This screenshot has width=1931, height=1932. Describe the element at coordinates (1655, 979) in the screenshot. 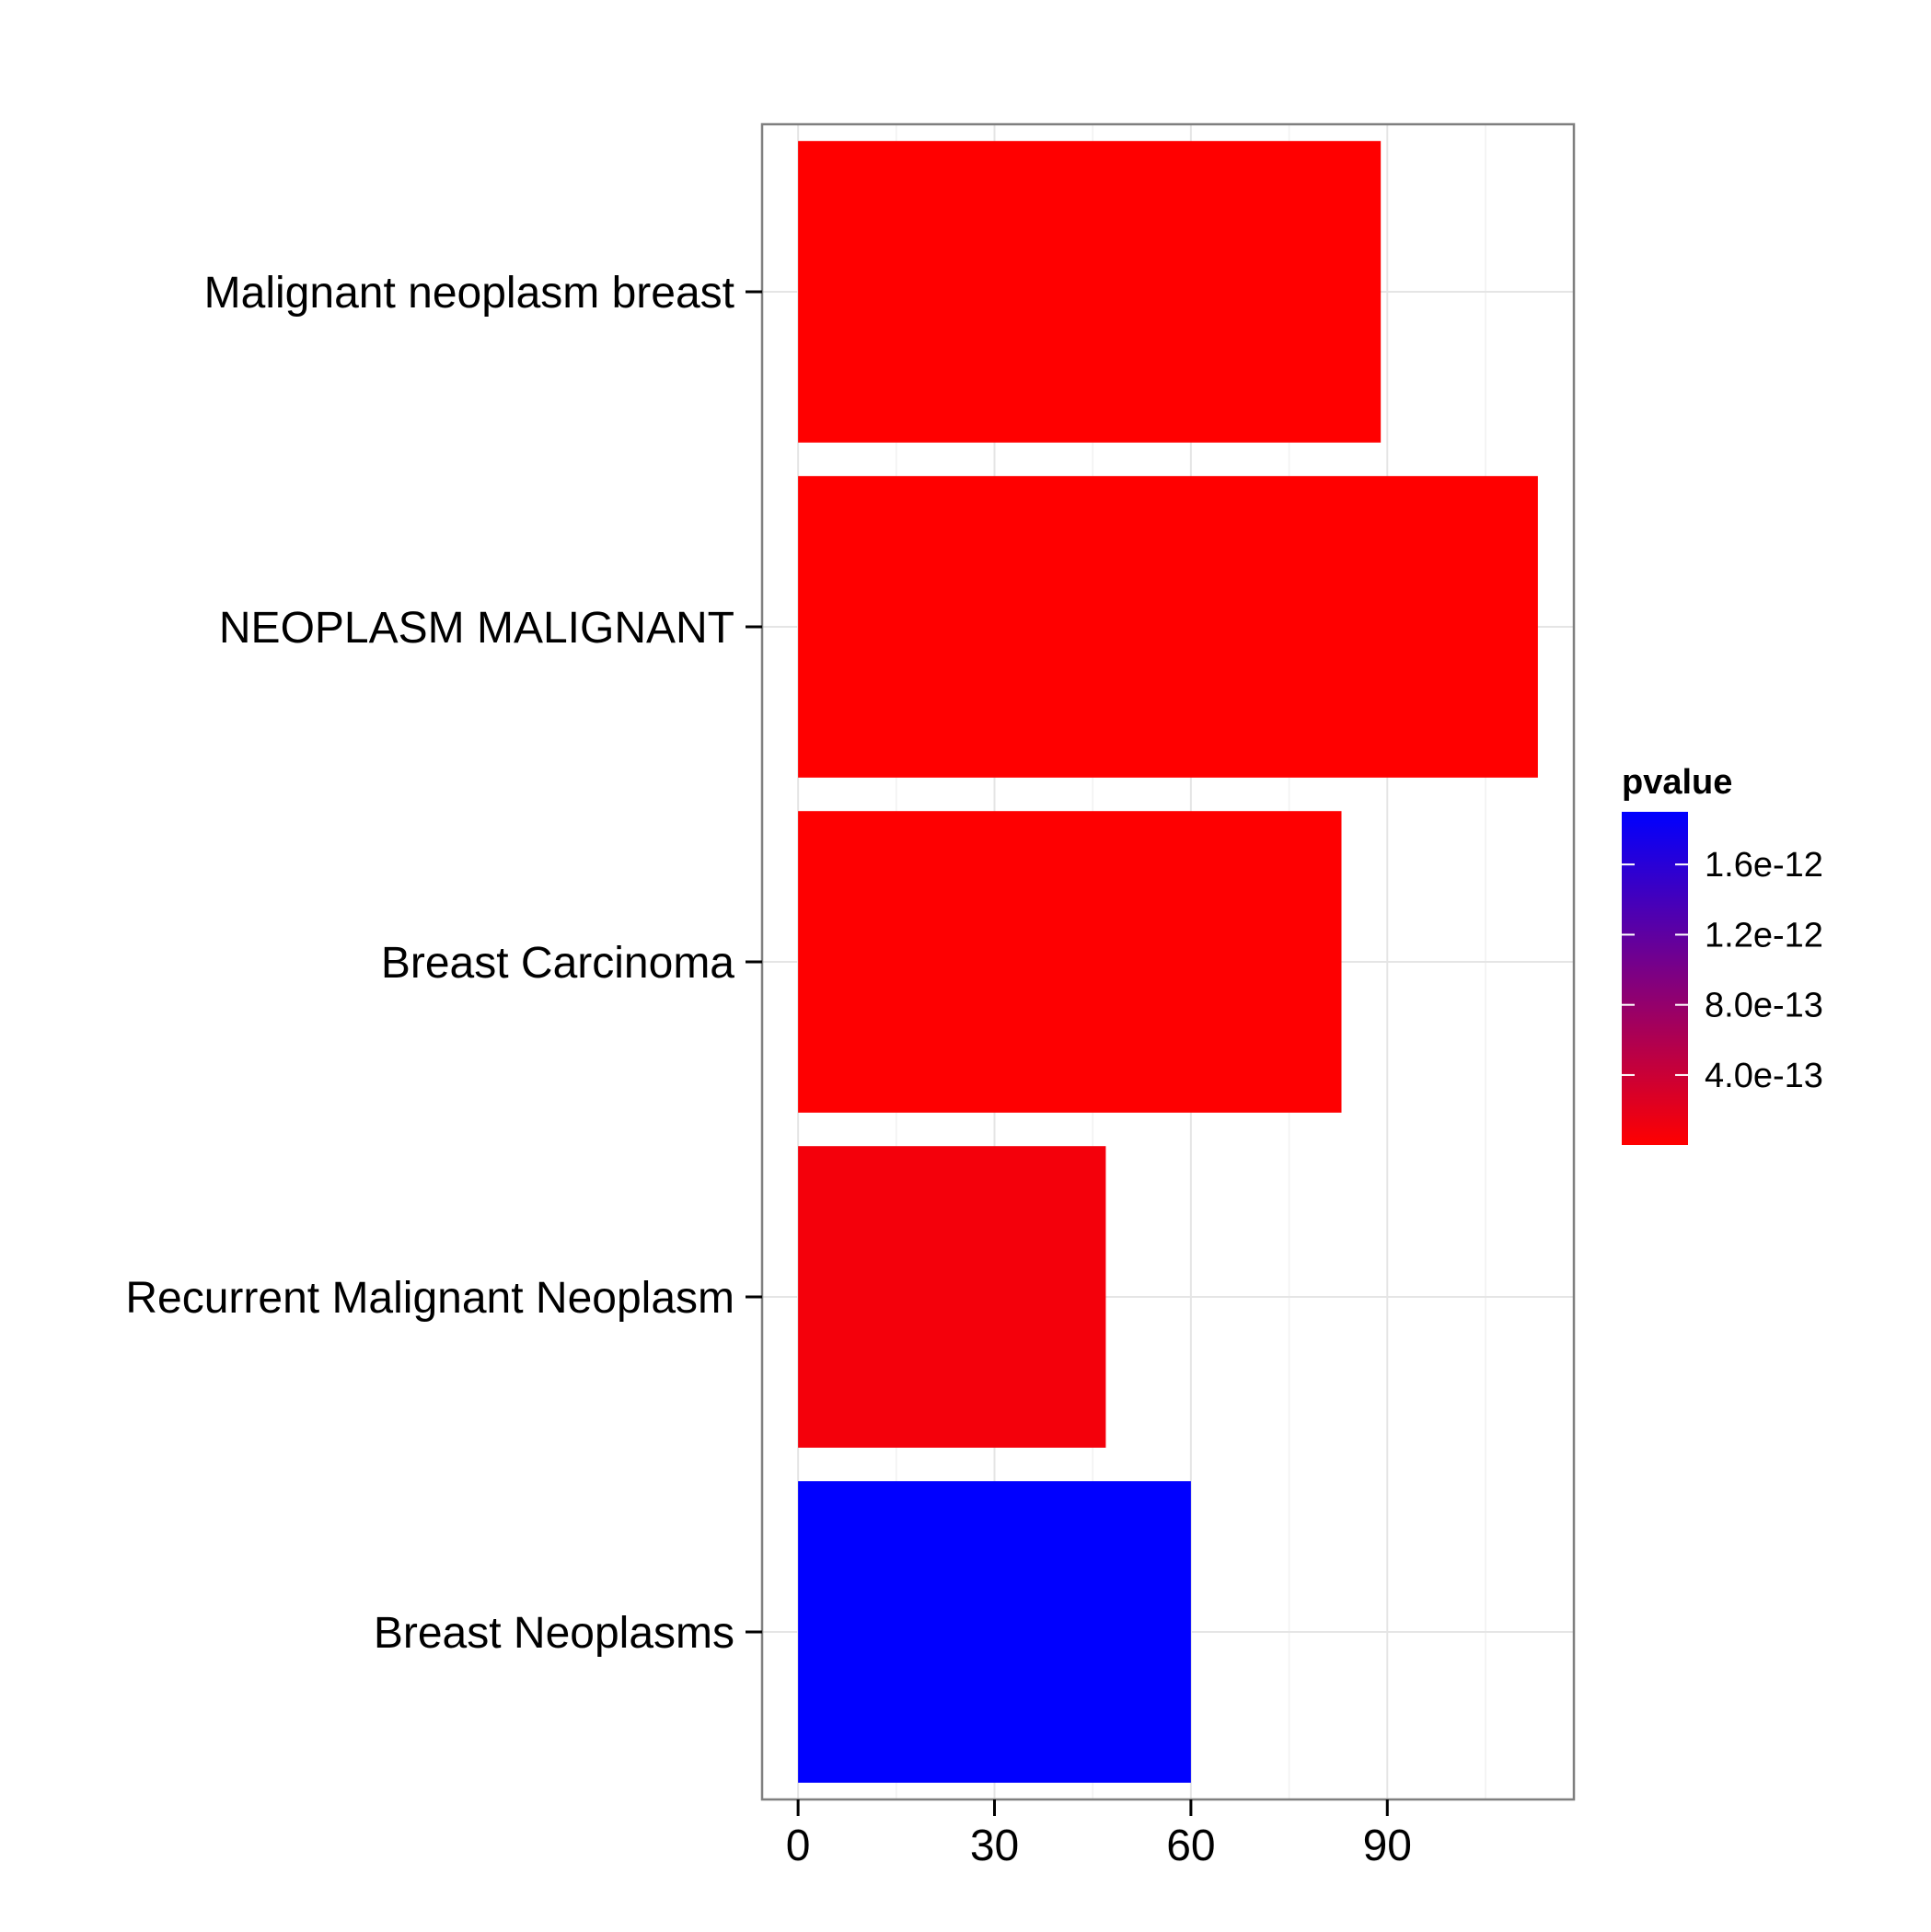

I see `legend-colorbar` at that location.